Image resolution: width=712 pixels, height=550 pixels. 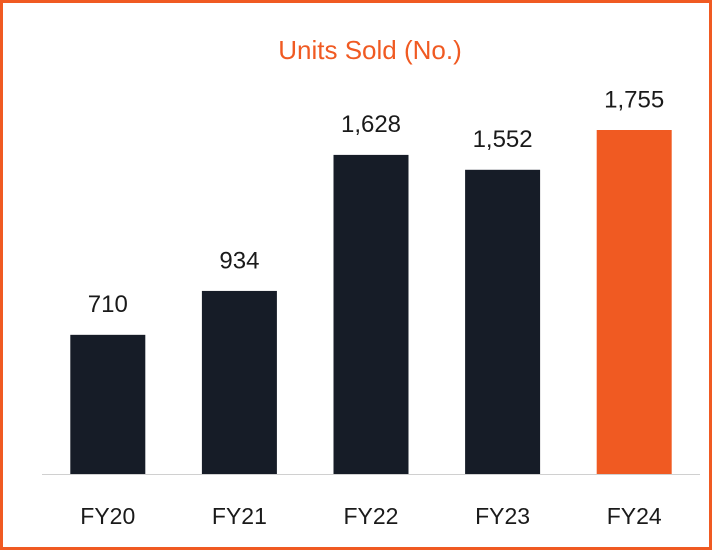 What do you see at coordinates (370, 50) in the screenshot?
I see `chart-title: Units Sold (No.)` at bounding box center [370, 50].